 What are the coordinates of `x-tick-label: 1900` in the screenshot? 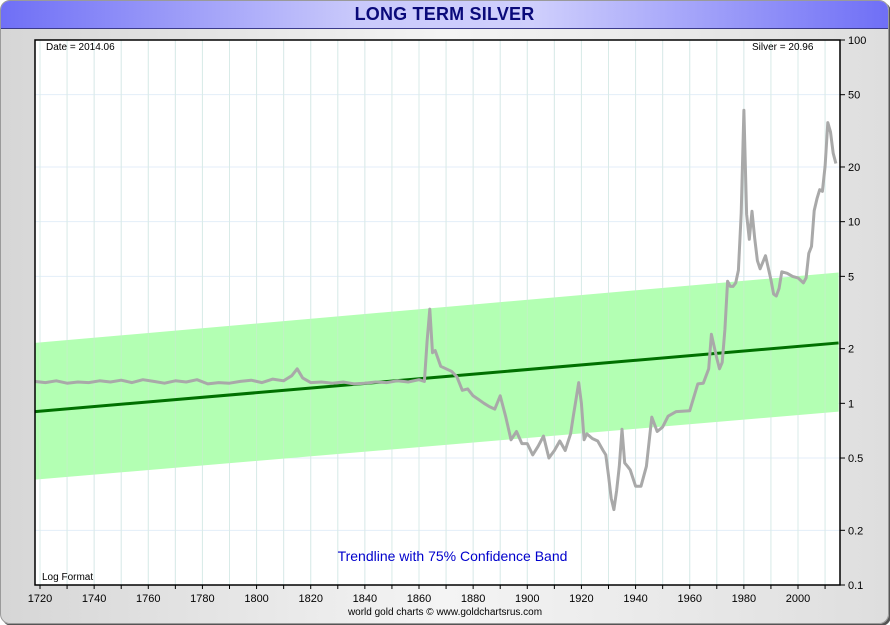 It's located at (527, 599).